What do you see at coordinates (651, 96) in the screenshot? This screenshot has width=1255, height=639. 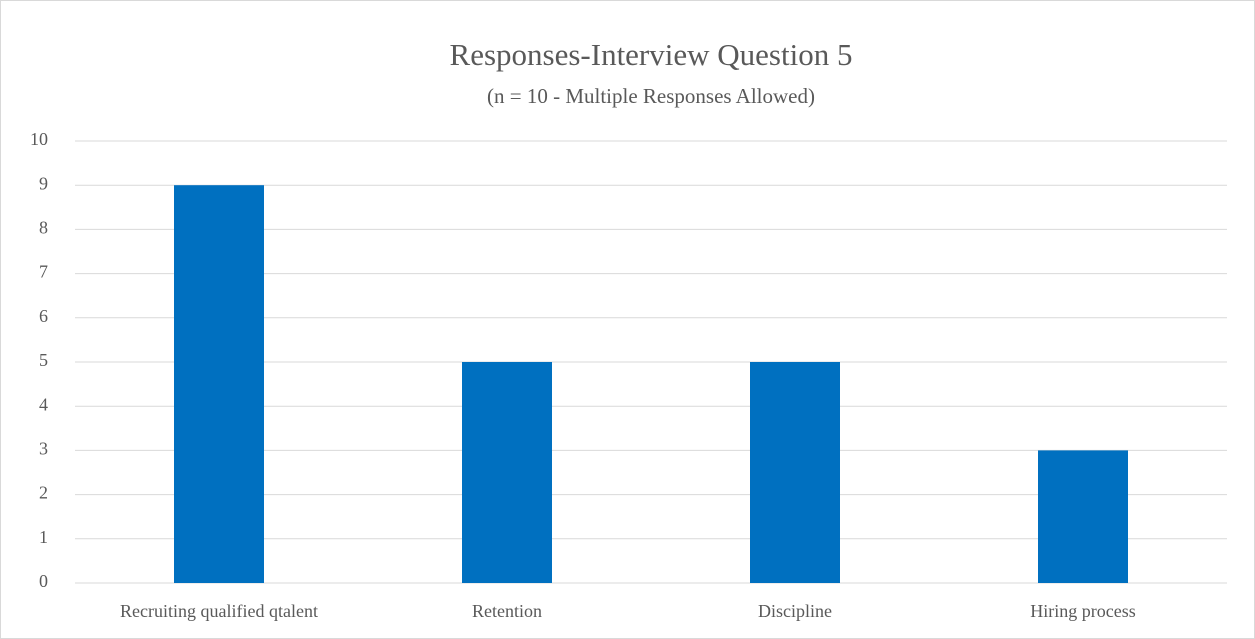 I see `chart-subtitle: (n = 10 - Multiple Responses Allowed)` at bounding box center [651, 96].